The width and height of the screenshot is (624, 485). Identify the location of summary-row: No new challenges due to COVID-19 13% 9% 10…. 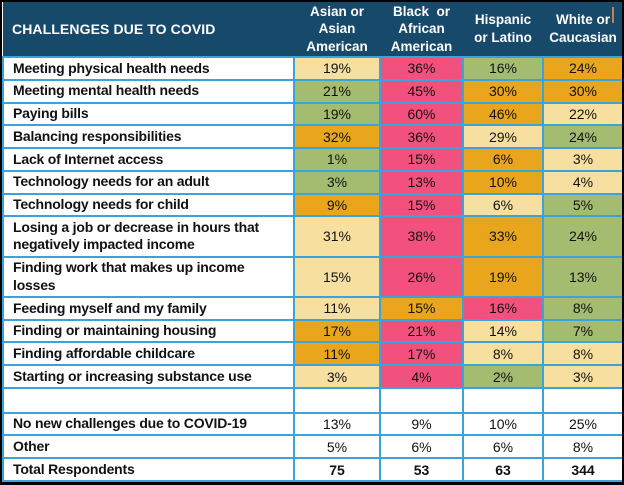
(312, 424).